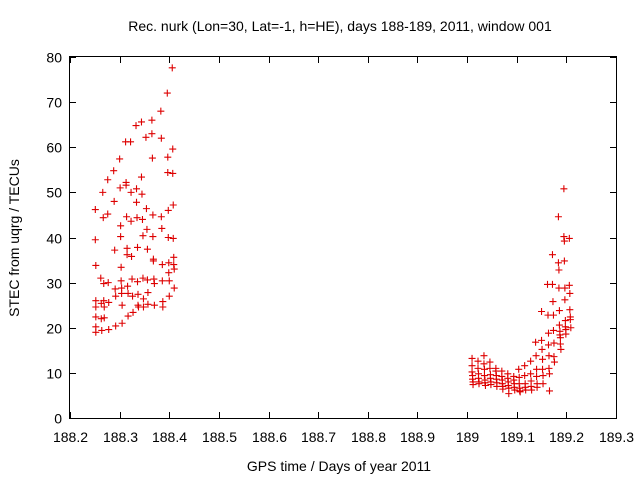 This screenshot has height=480, width=640. Describe the element at coordinates (54, 193) in the screenshot. I see `y-tick-label: 50` at that location.